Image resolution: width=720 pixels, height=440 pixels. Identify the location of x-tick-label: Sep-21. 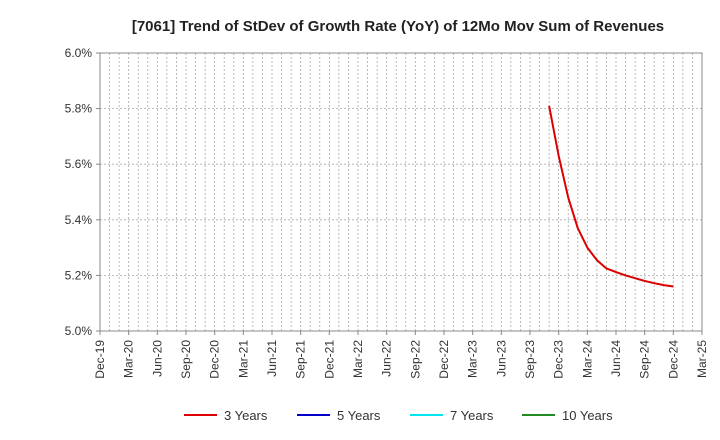
(301, 359).